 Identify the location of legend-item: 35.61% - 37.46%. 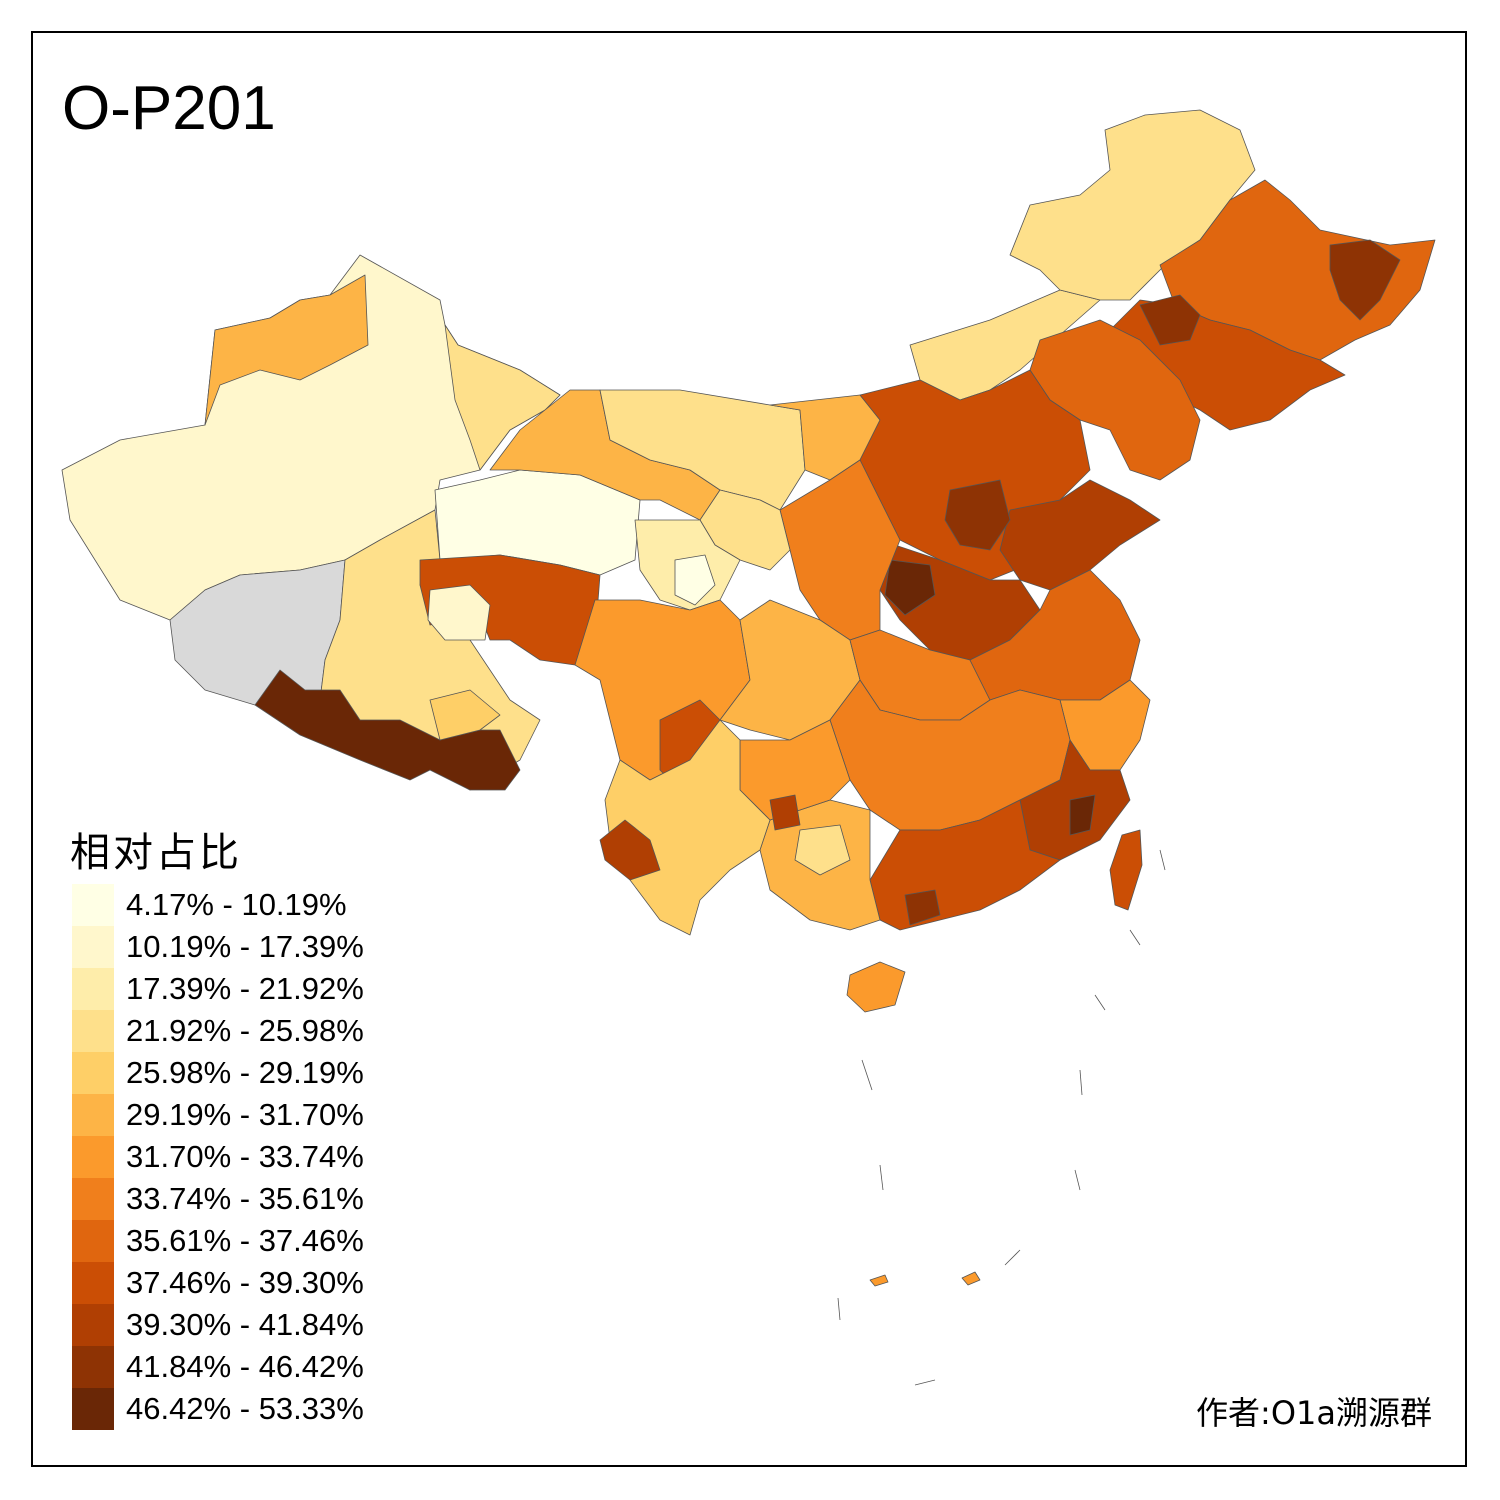
(218, 1241).